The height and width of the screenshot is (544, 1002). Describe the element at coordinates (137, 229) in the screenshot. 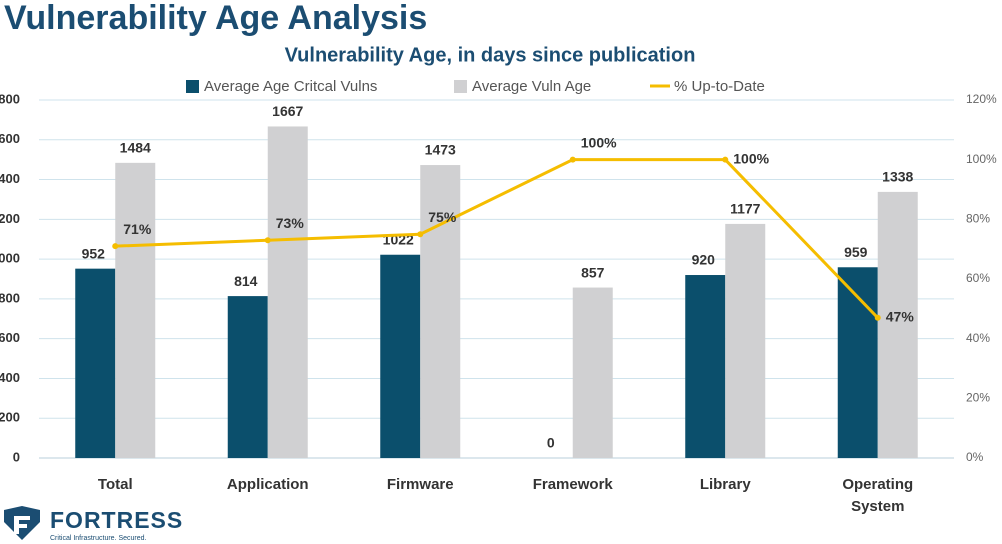

I see `data-label: 71%` at that location.